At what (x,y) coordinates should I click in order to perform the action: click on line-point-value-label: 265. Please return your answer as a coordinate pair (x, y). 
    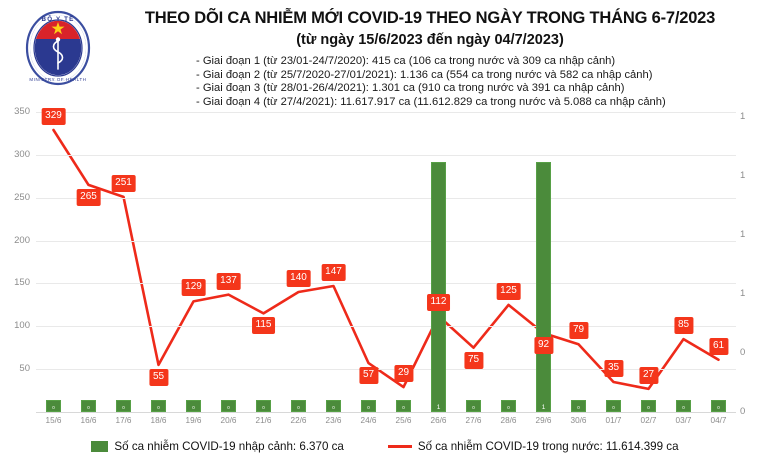
    Looking at the image, I should click on (88, 197).